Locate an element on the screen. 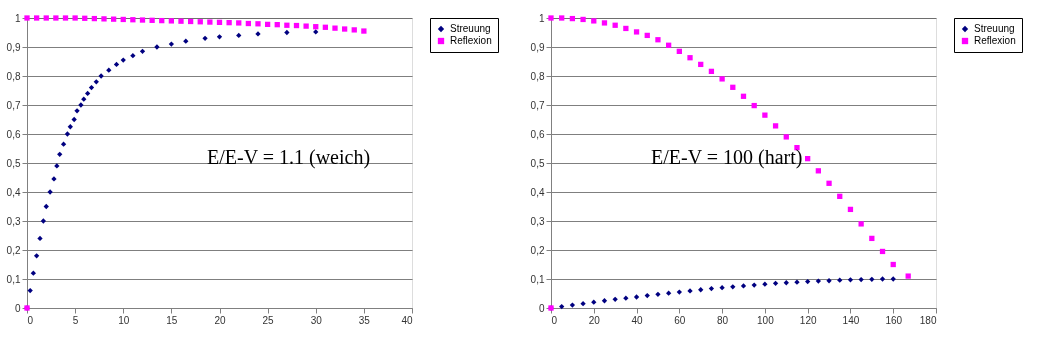  x-tick-label: 120 is located at coordinates (808, 320).